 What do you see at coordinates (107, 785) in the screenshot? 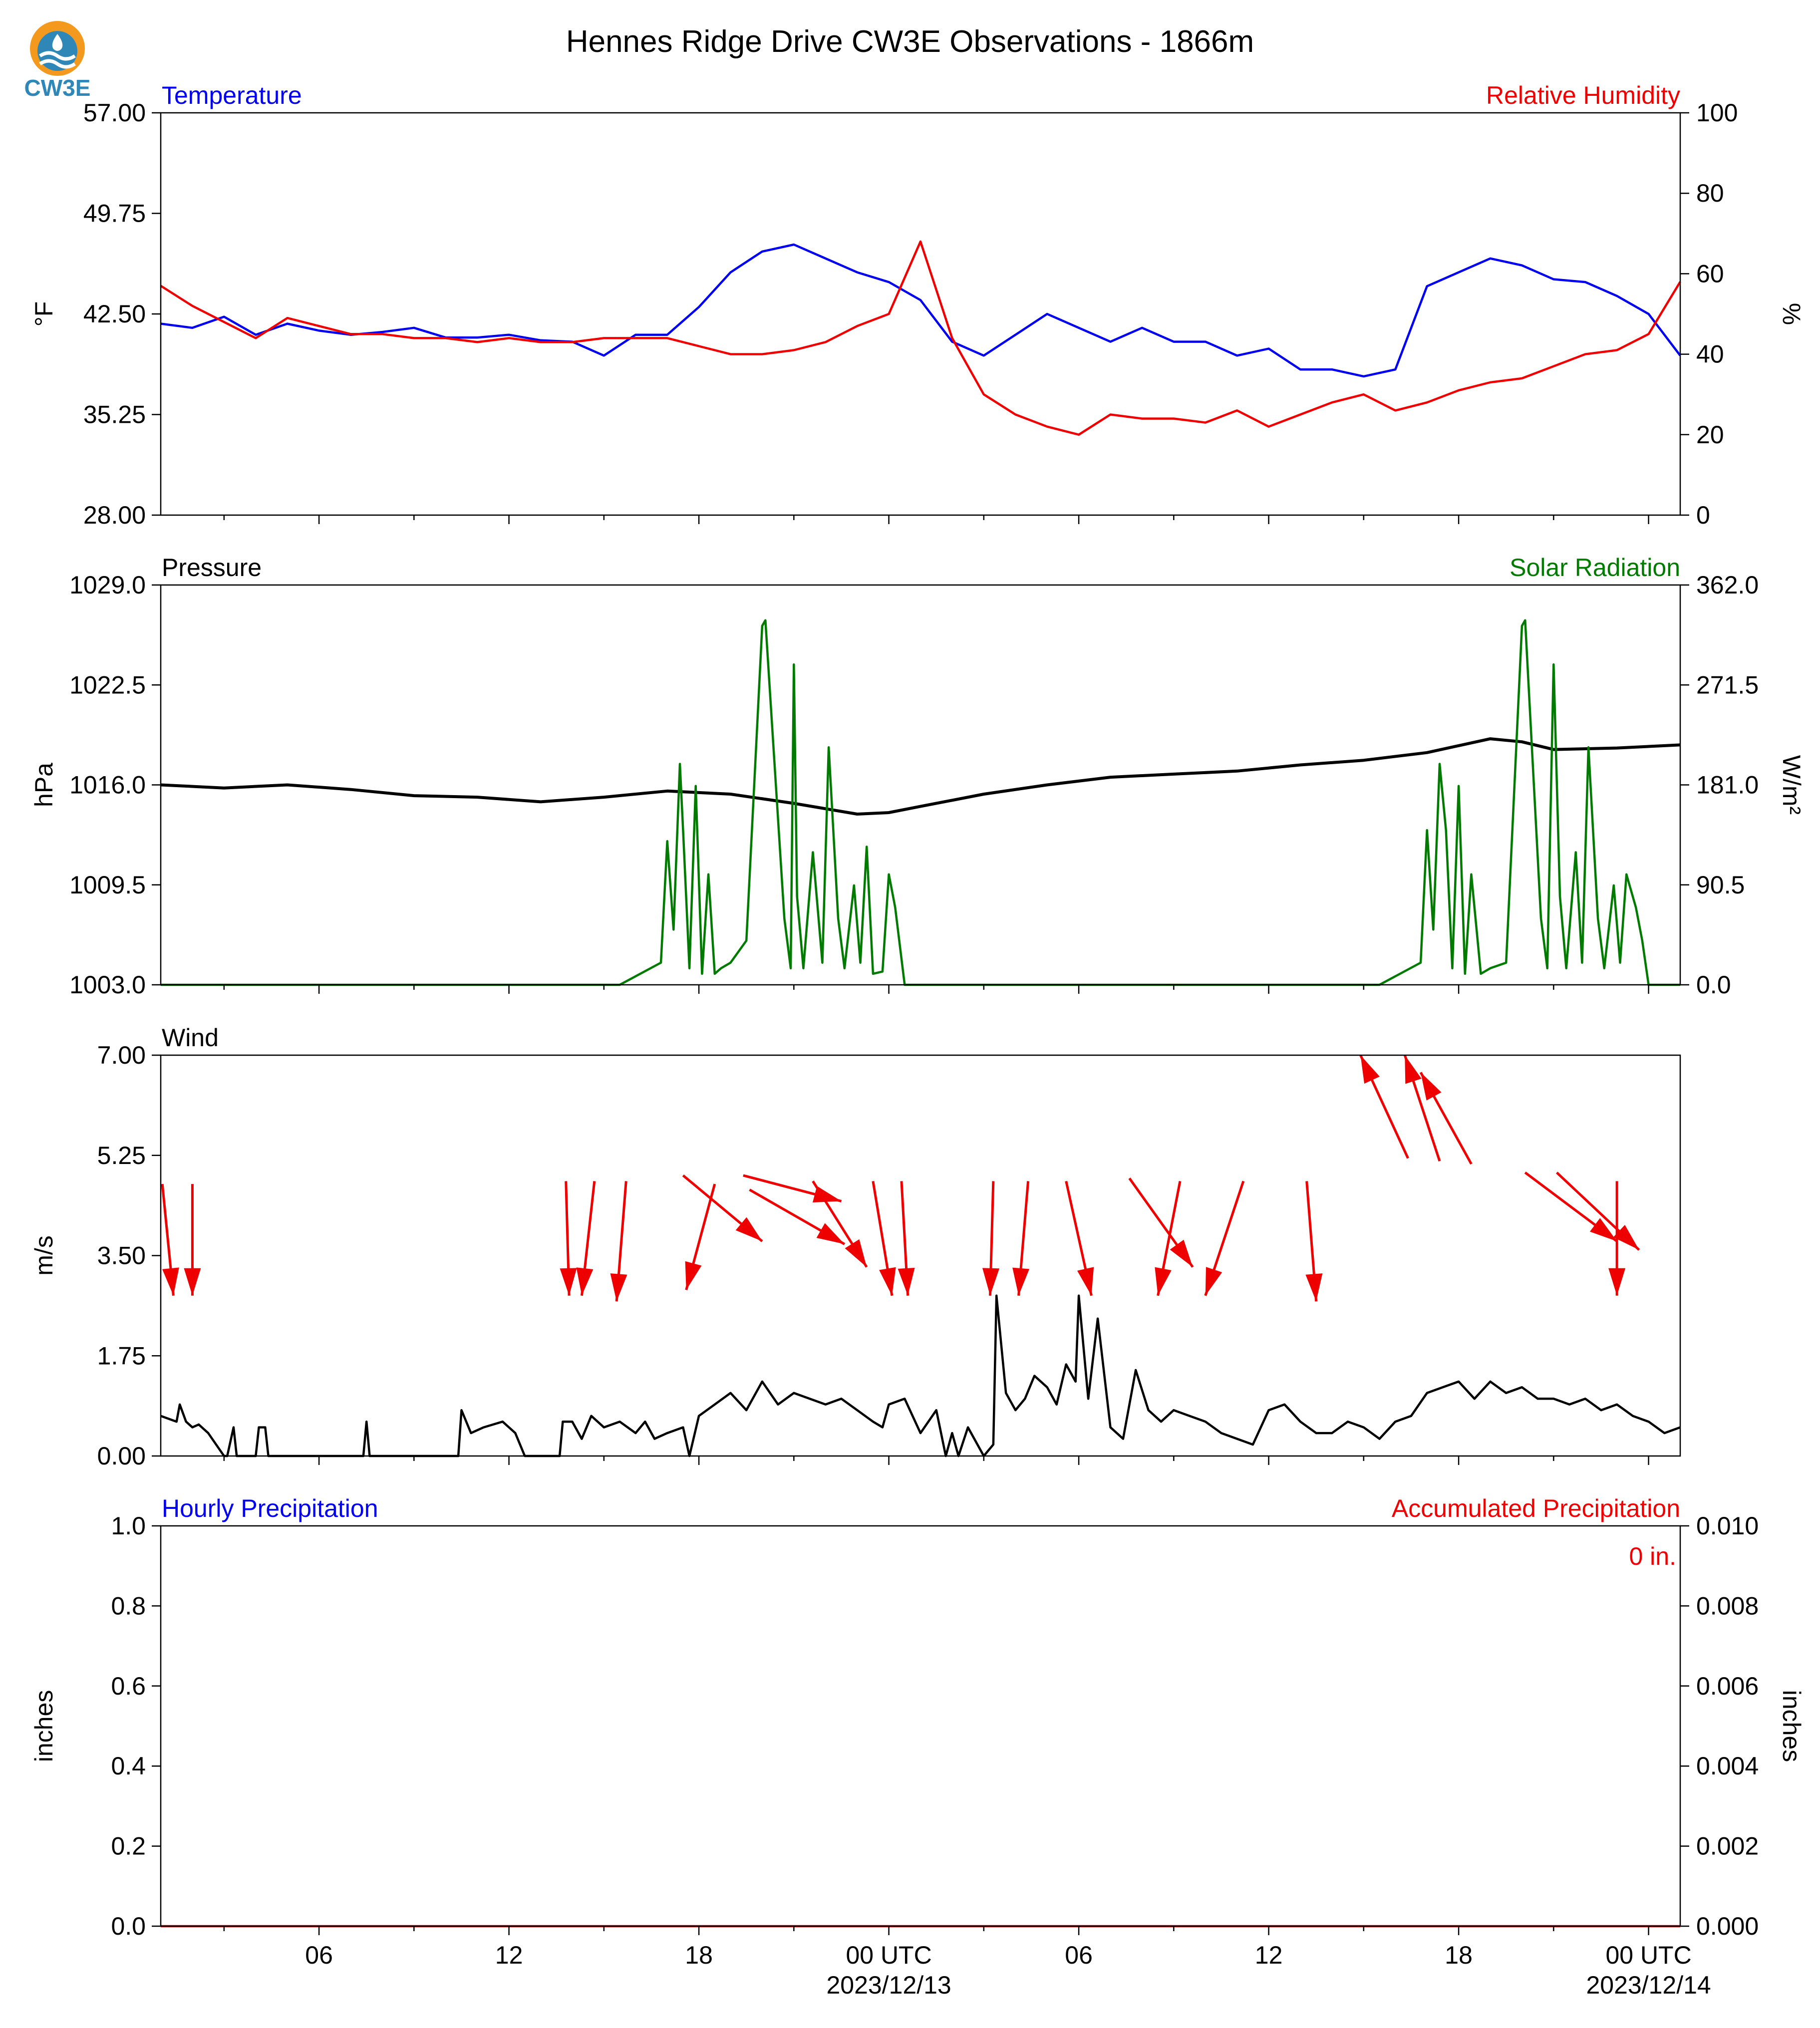
I see `y-tick-label: 1016.0` at bounding box center [107, 785].